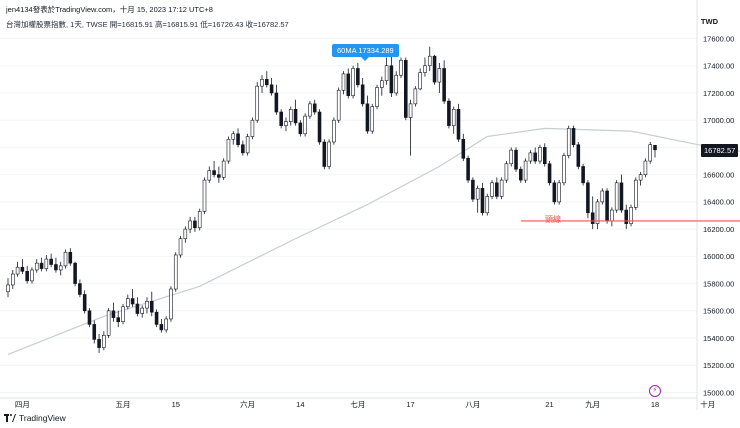 The width and height of the screenshot is (740, 428). What do you see at coordinates (410, 404) in the screenshot?
I see `time-tick-label: 17` at bounding box center [410, 404].